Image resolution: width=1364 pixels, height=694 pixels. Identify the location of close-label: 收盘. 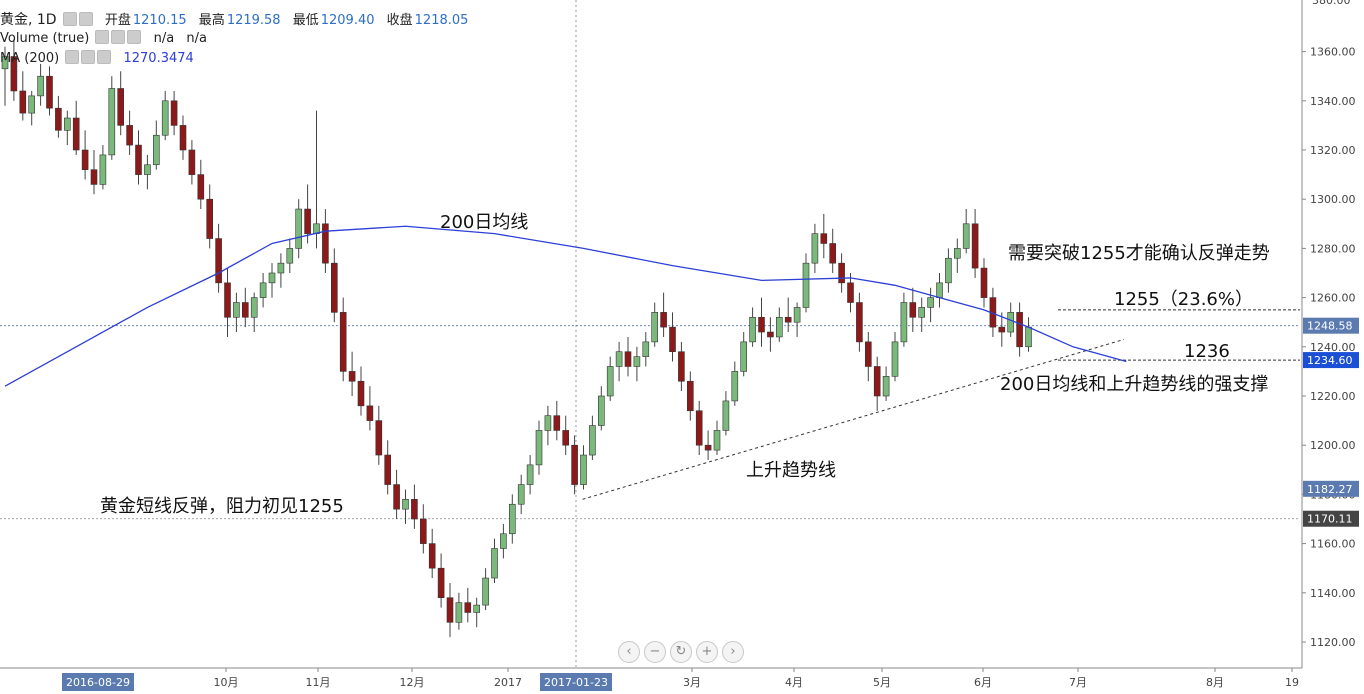
(399, 20).